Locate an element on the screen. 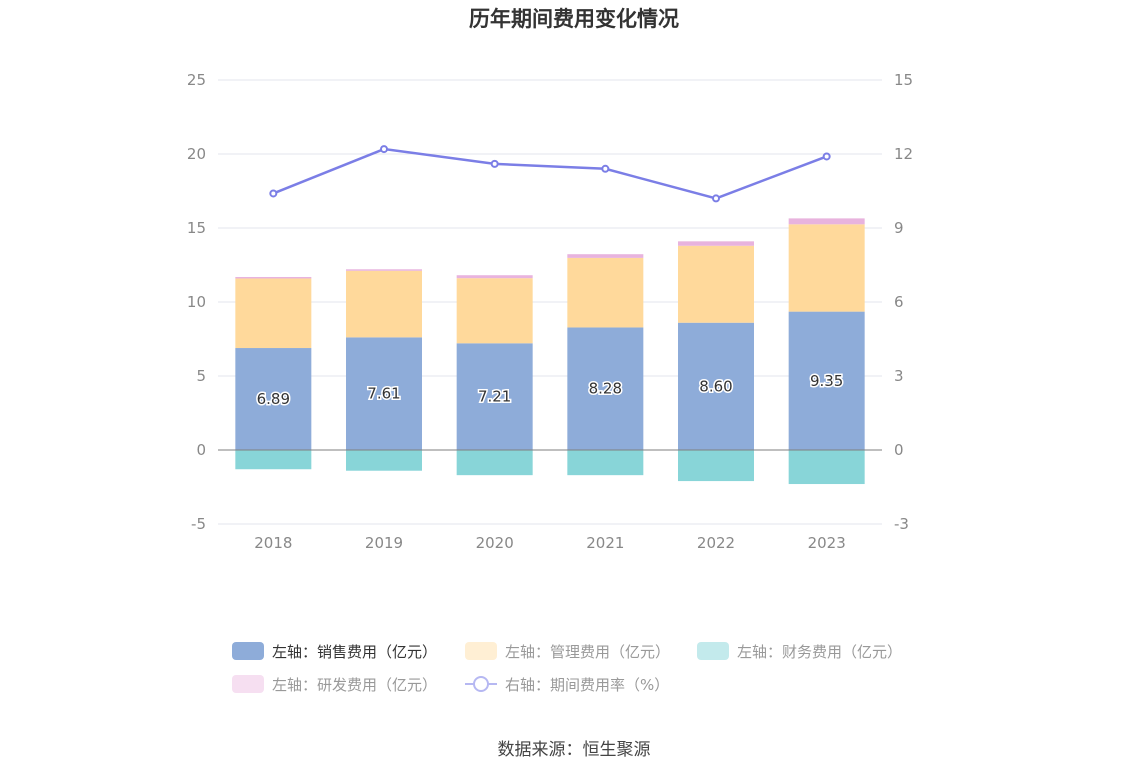  x-tick-label: 2020 is located at coordinates (495, 543).